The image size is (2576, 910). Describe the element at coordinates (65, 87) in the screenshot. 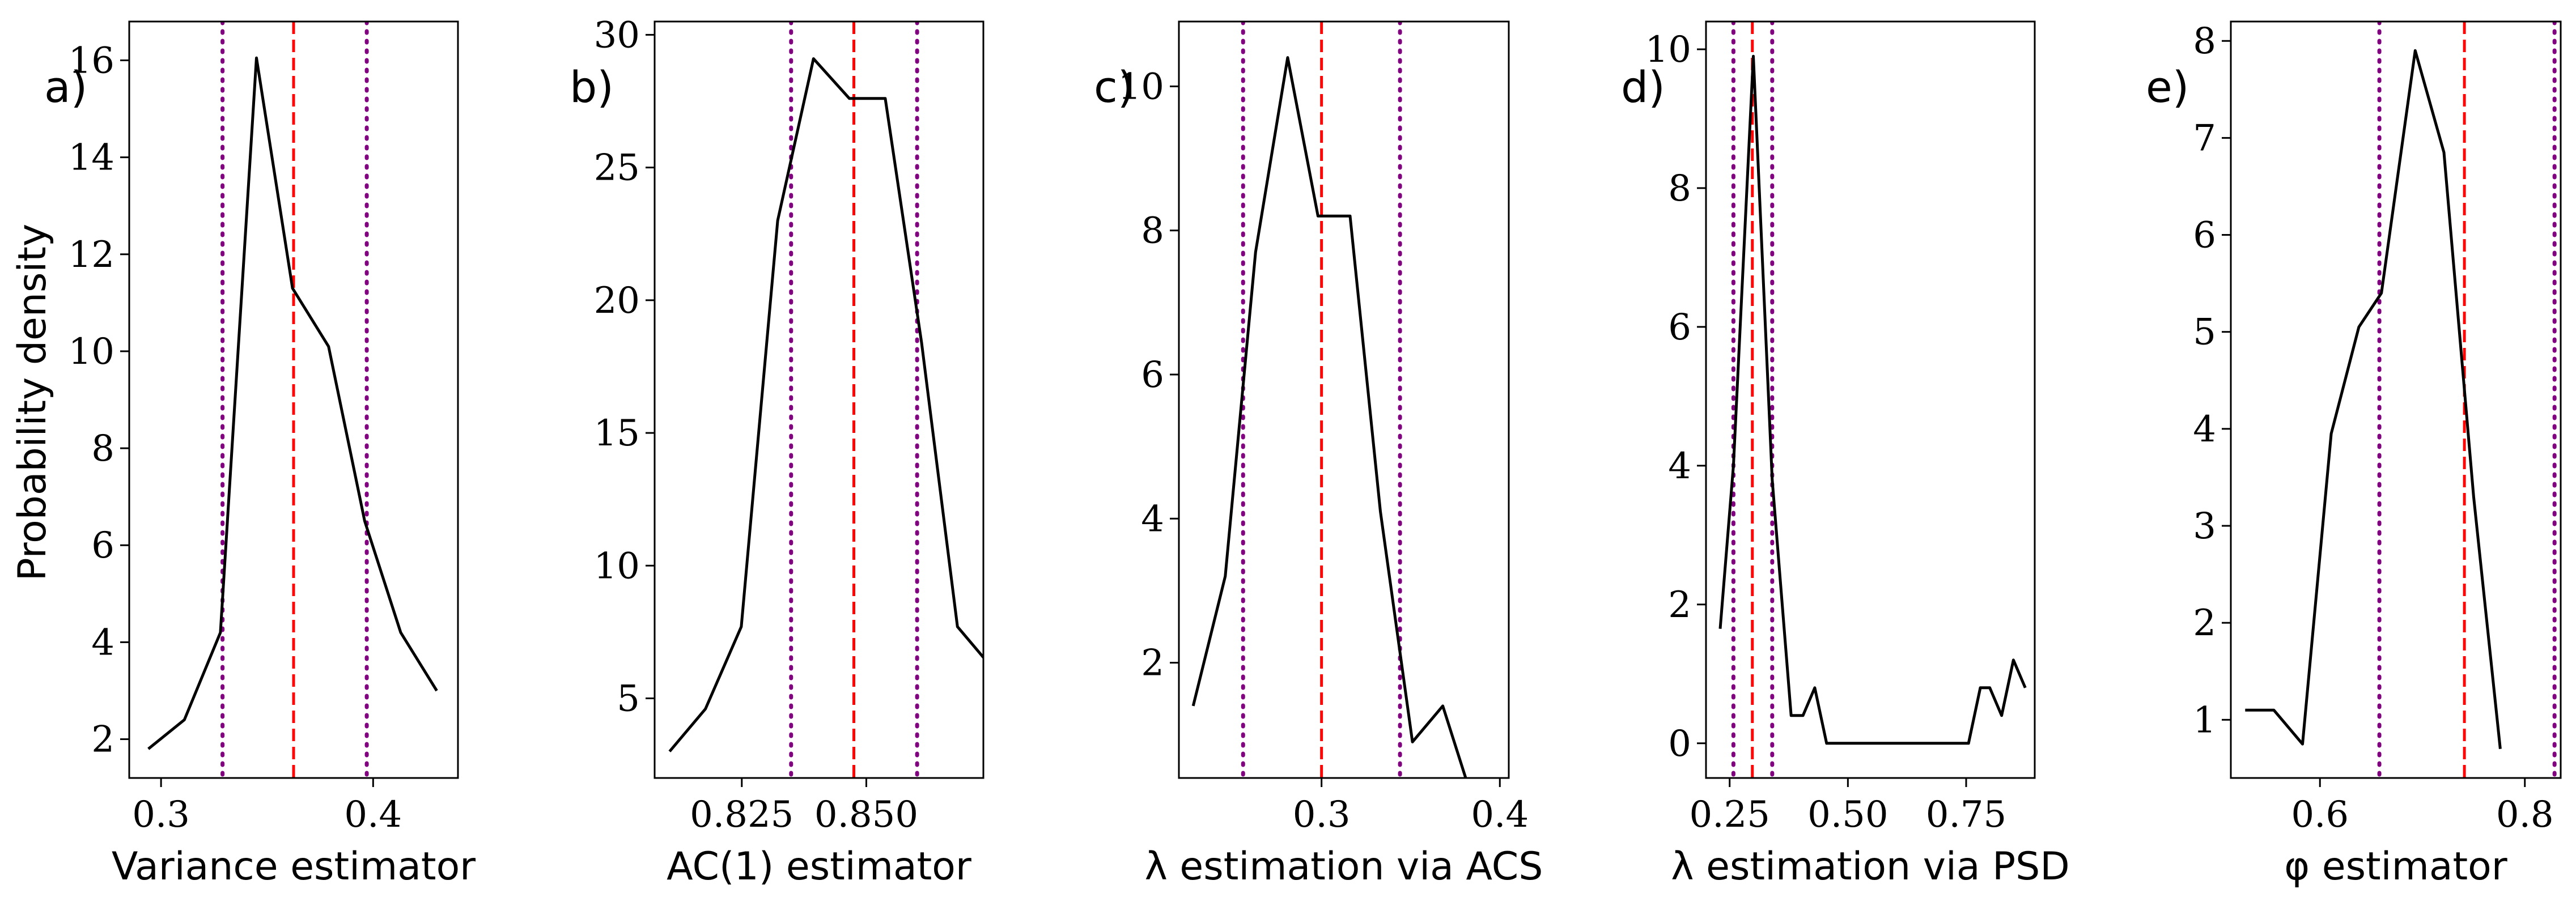

I see `panel-label: a)` at that location.